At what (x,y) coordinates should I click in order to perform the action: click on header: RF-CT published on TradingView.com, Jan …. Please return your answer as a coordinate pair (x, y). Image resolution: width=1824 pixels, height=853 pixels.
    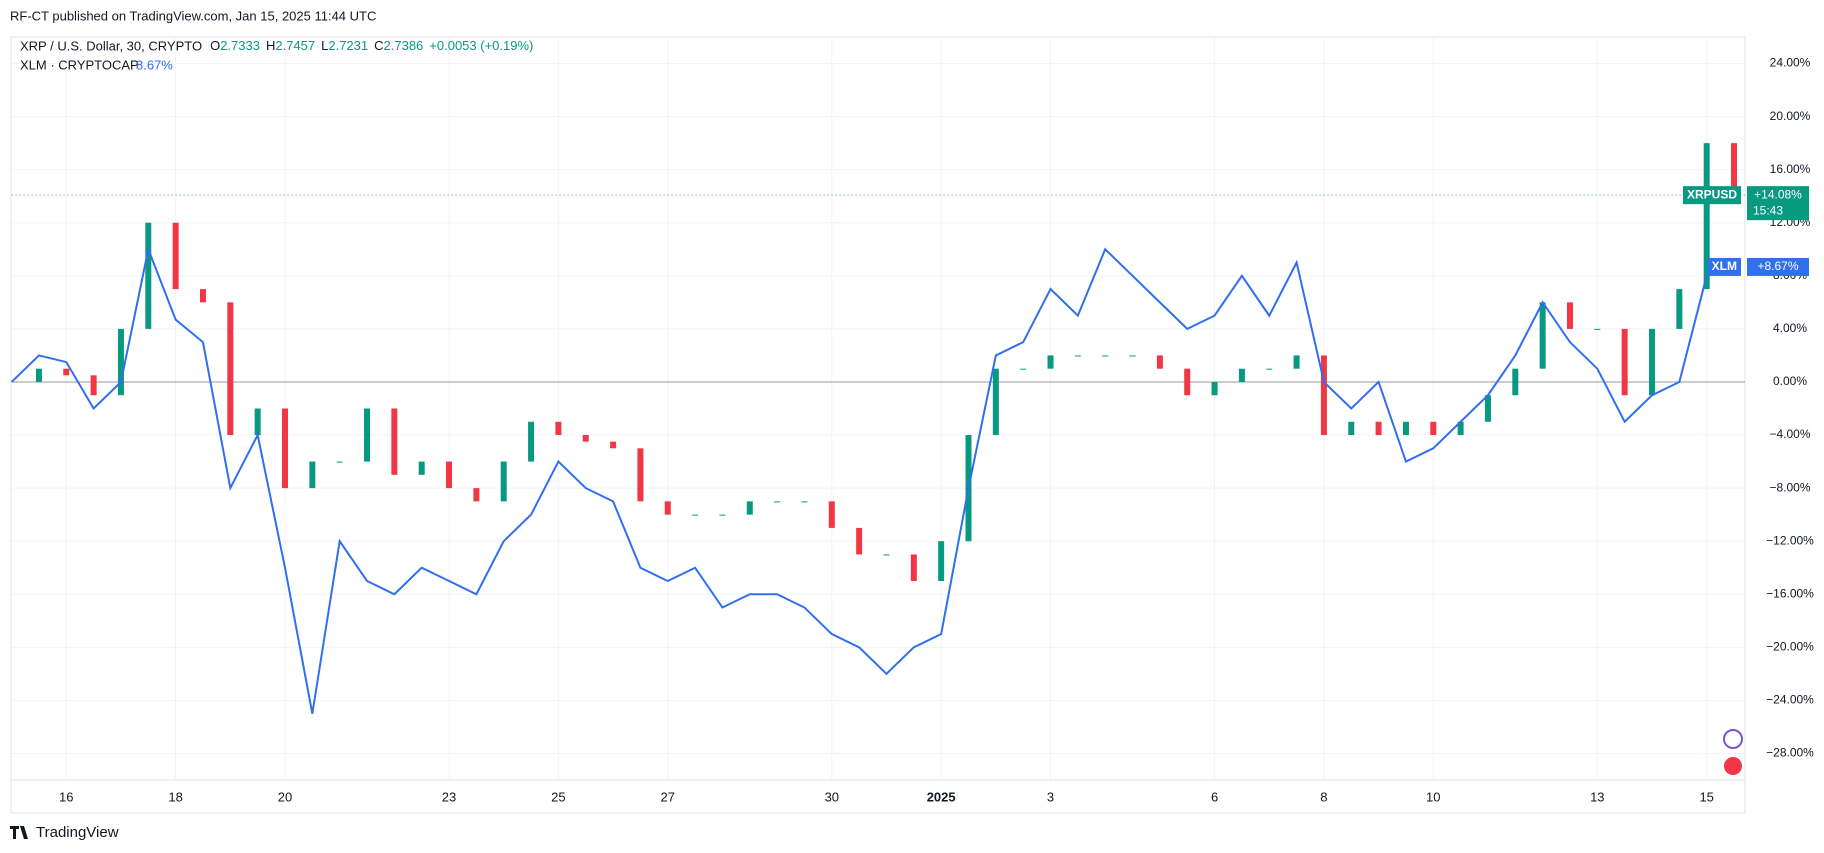
    Looking at the image, I should click on (193, 15).